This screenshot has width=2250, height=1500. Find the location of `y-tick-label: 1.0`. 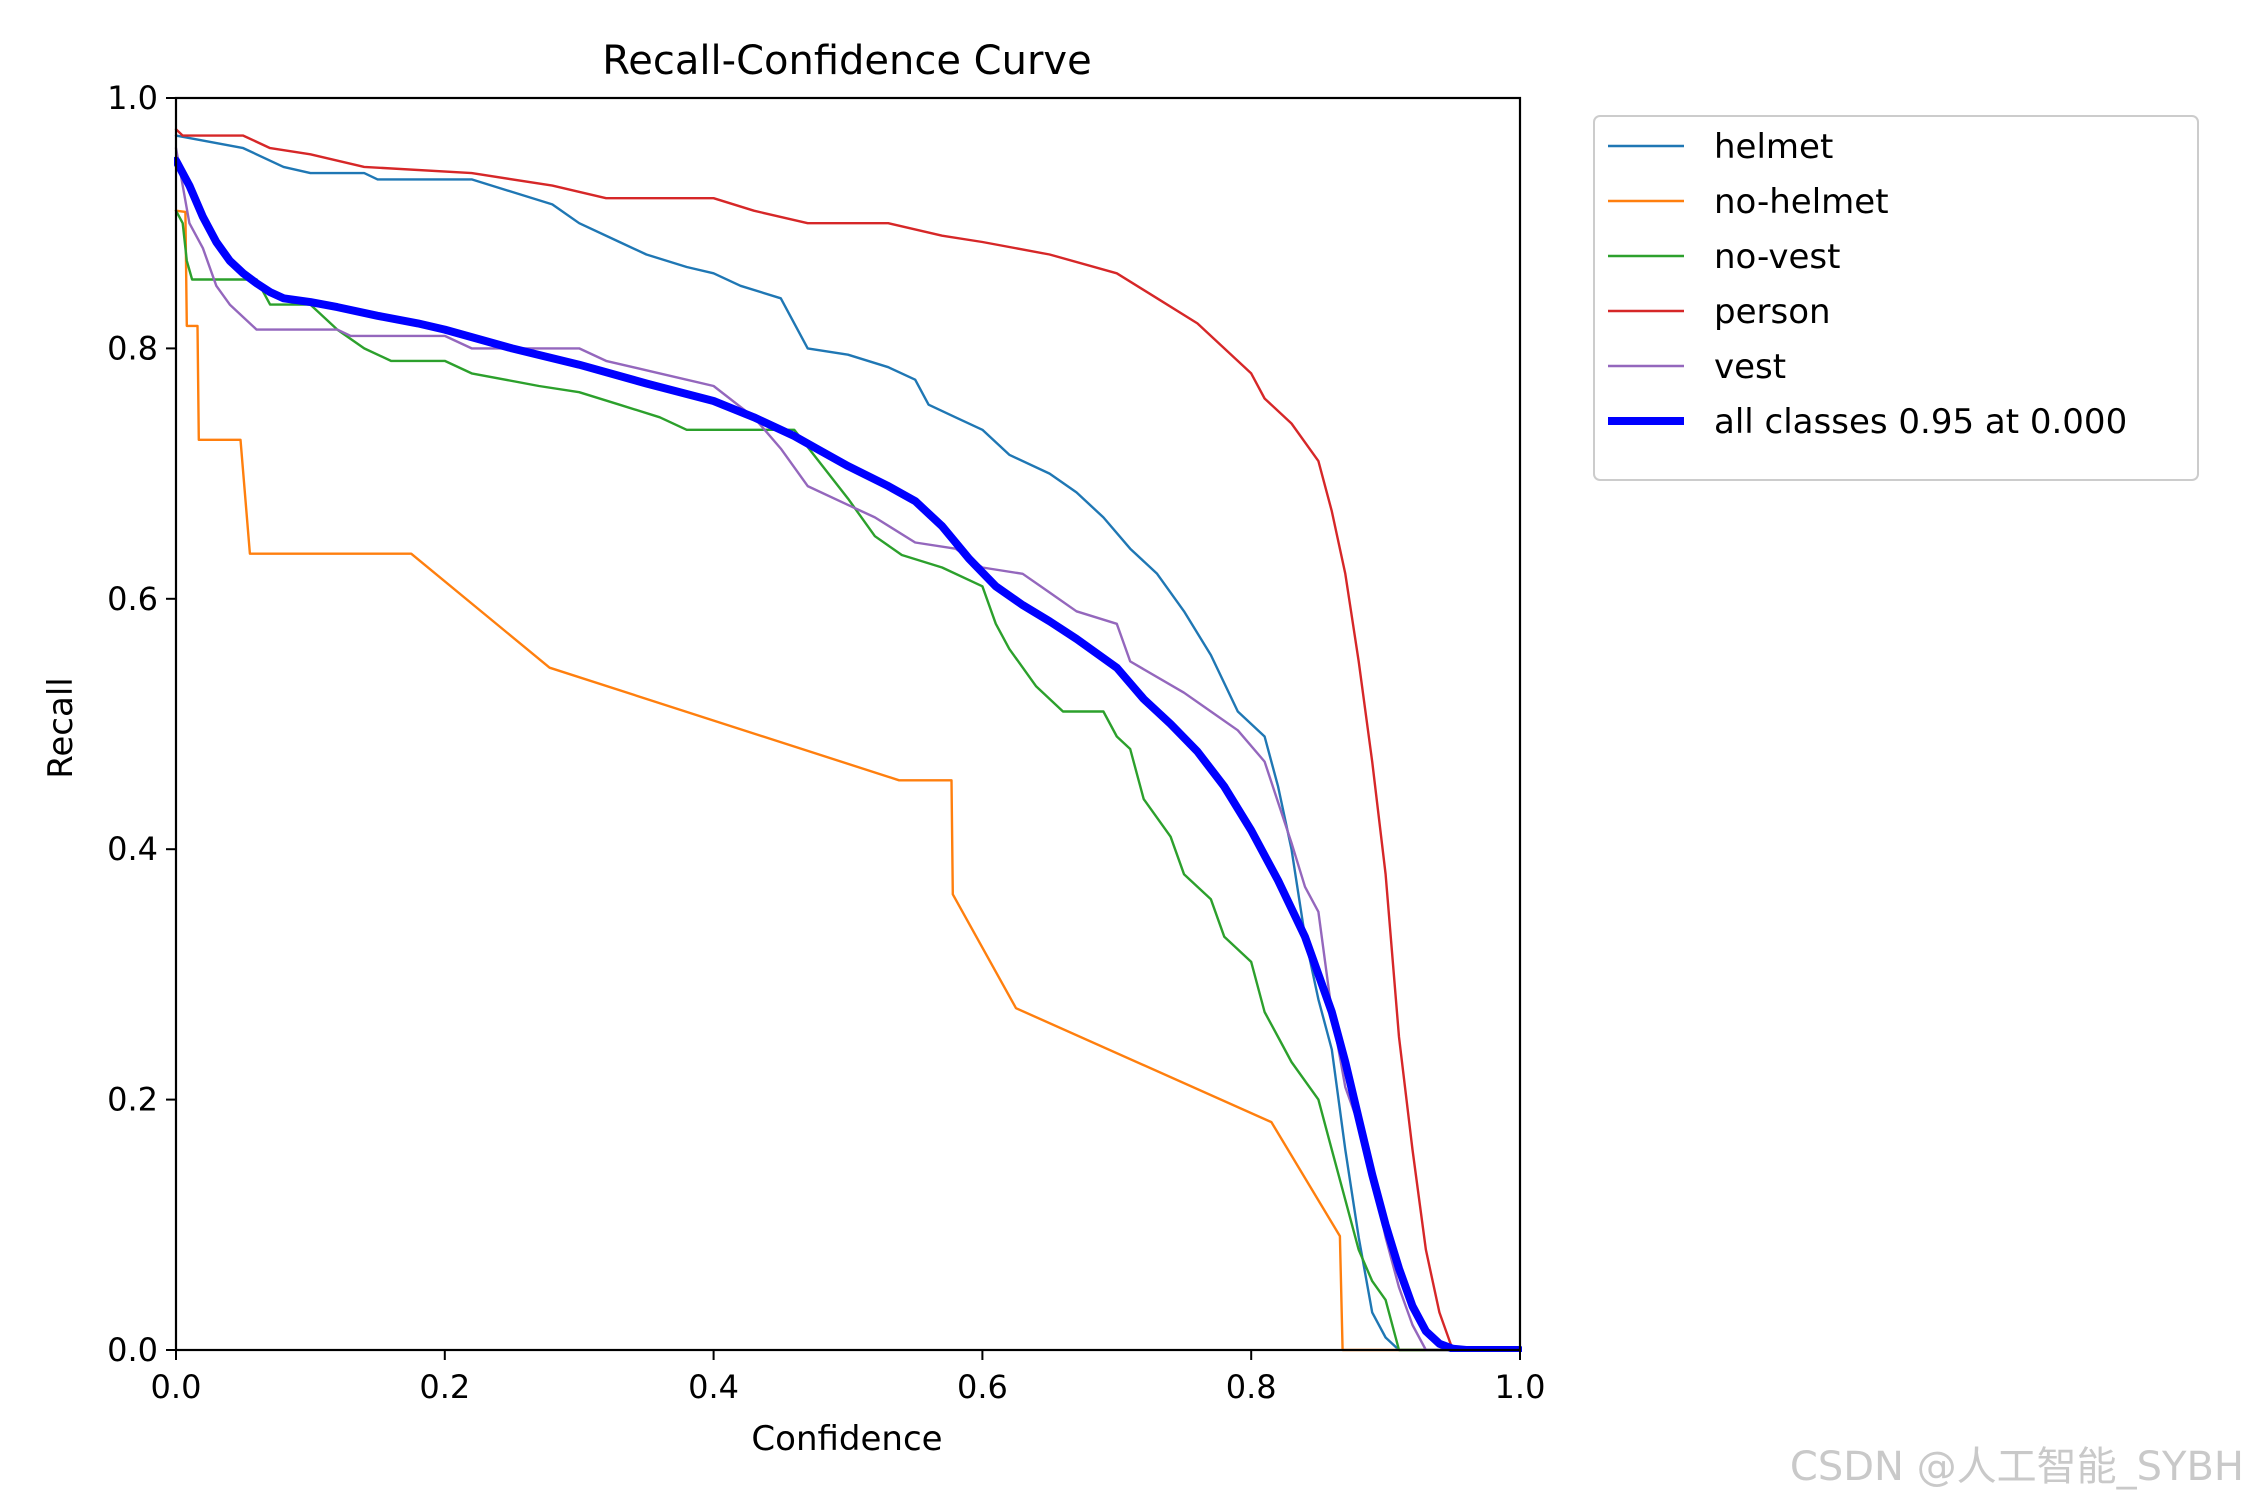

y-tick-label: 1.0 is located at coordinates (132, 98).